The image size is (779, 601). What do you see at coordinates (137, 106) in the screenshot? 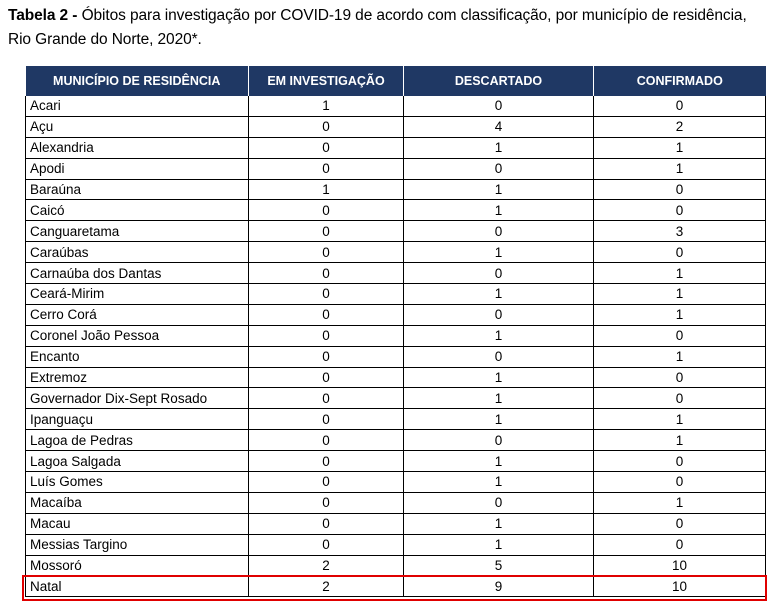
I see `municipality-cell: Acari` at bounding box center [137, 106].